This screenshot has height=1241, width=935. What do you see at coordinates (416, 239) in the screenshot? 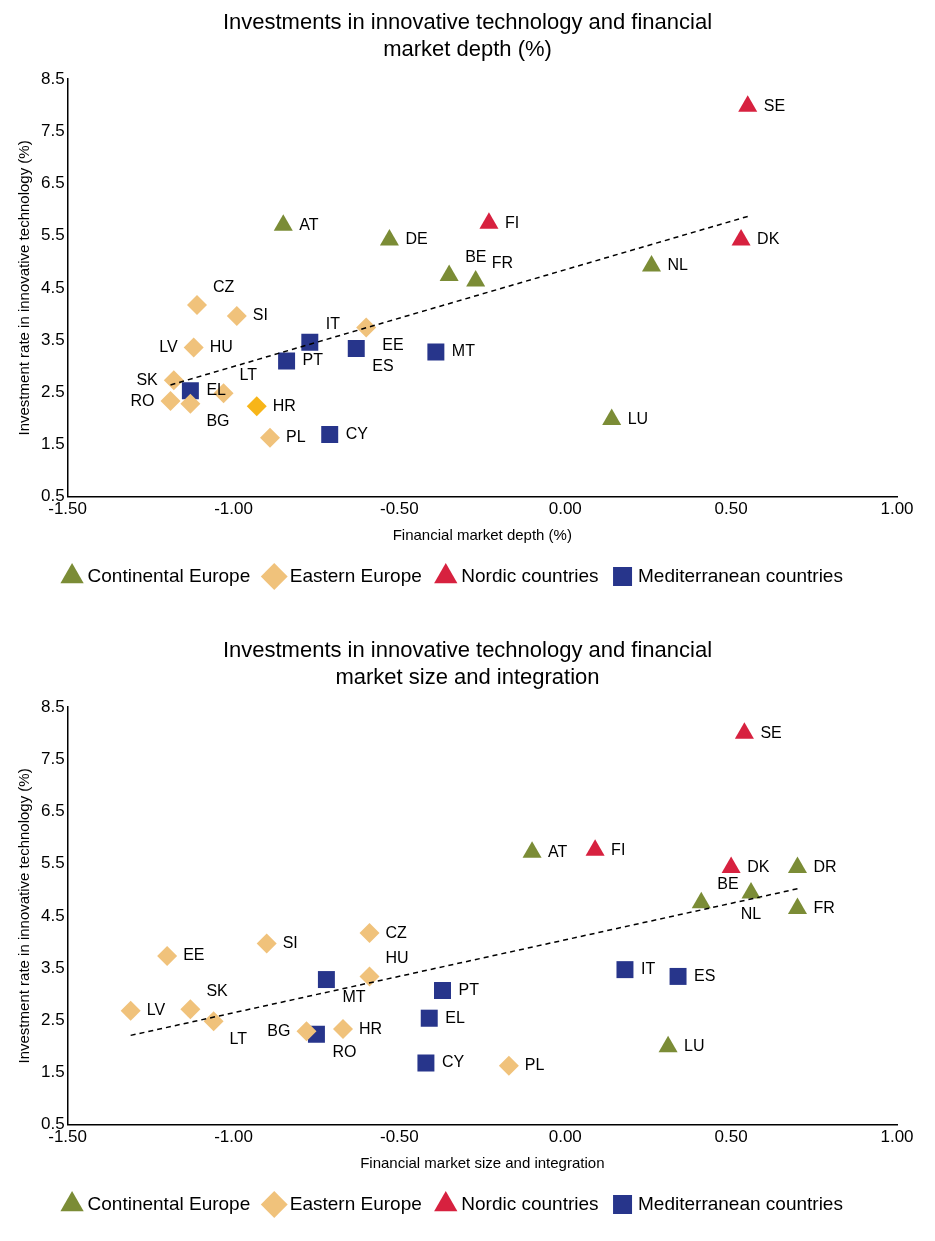
I see `annotation: DE` at bounding box center [416, 239].